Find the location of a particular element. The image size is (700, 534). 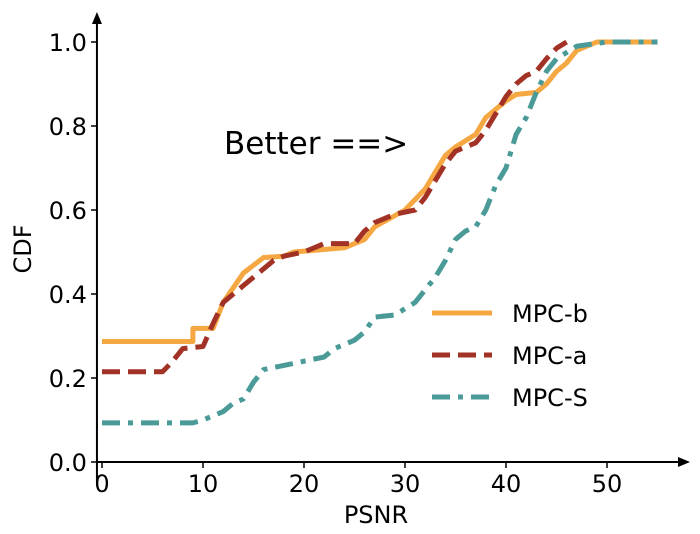

y-axis-label: CDF is located at coordinates (23, 248).